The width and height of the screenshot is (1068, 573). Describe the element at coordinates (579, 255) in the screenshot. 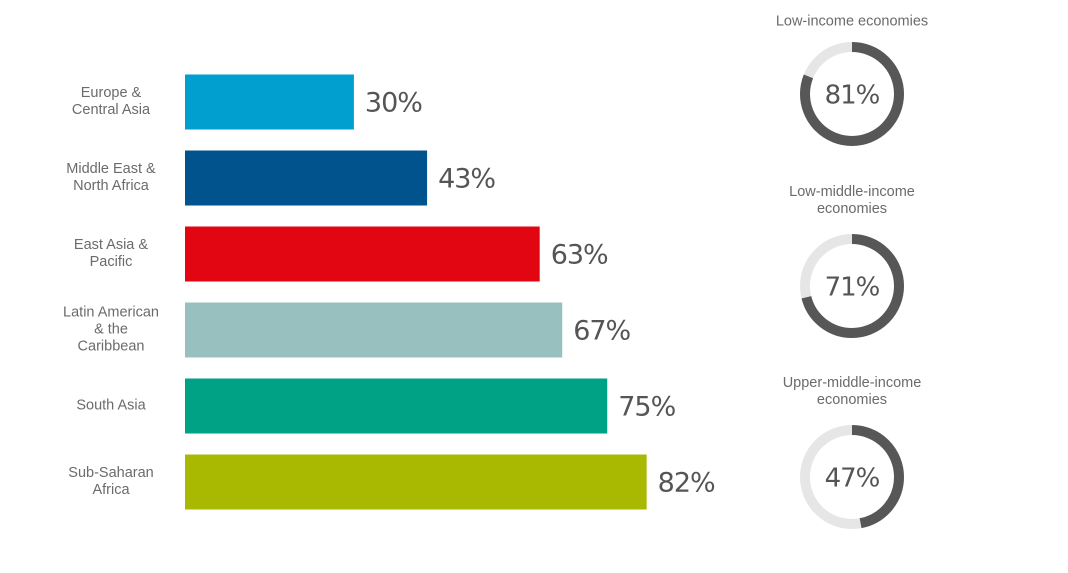

I see `value-label: 63%` at that location.